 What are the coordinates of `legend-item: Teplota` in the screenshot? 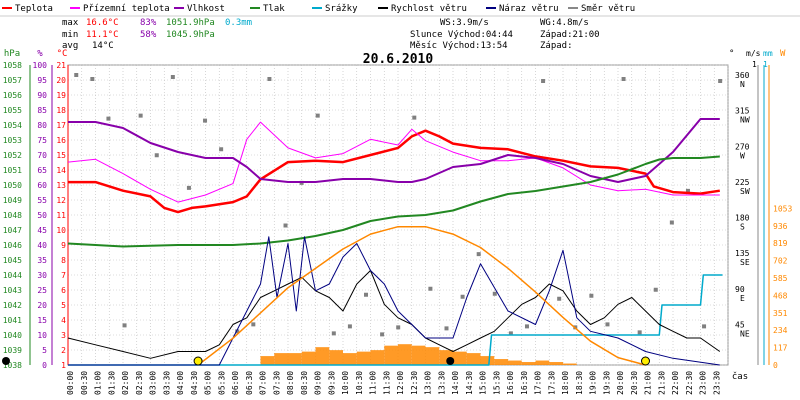 It's located at (34, 9).